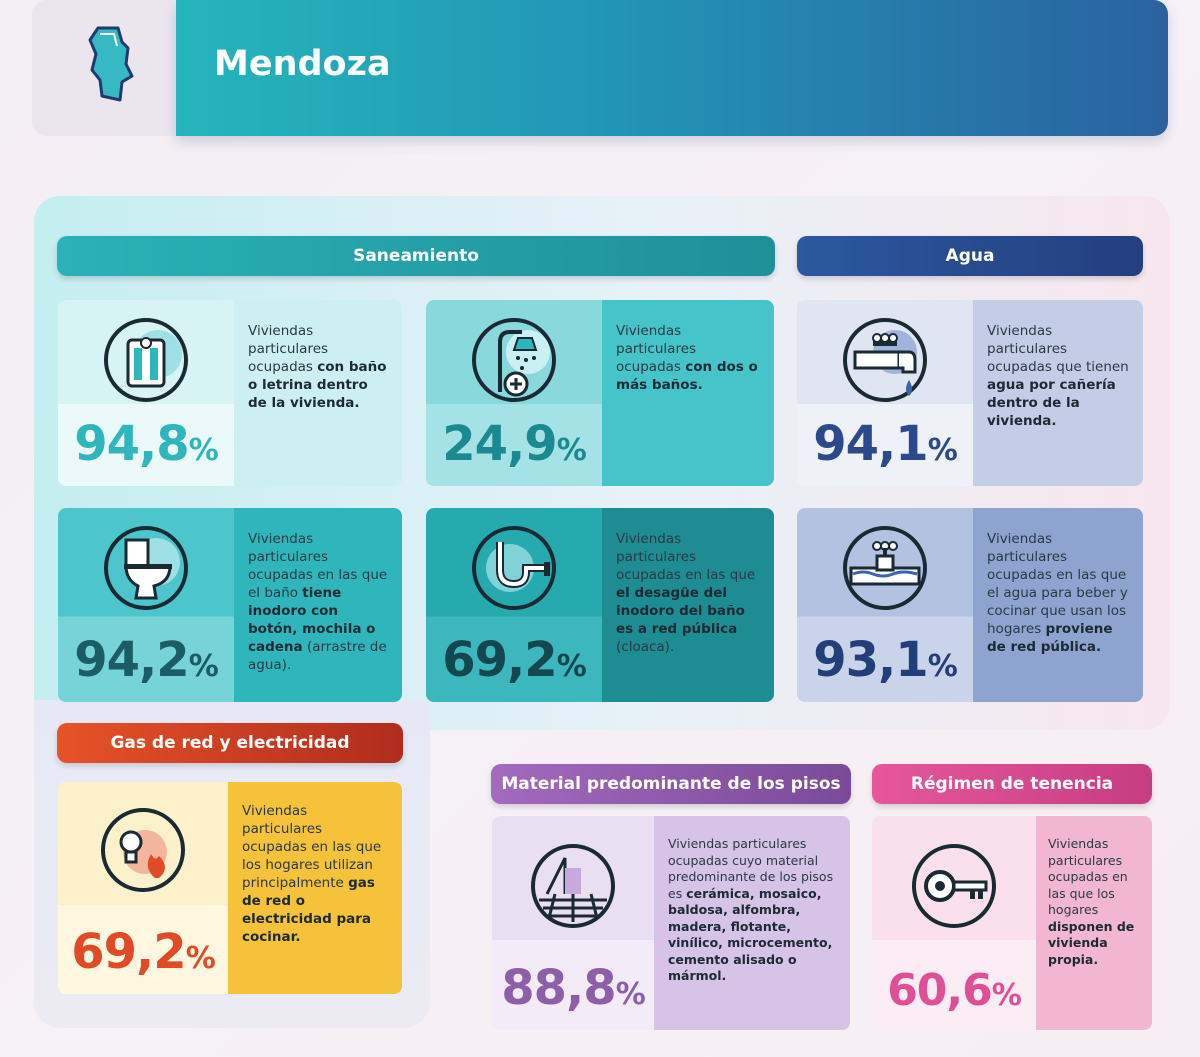  Describe the element at coordinates (514, 360) in the screenshot. I see `shower-plus-icon` at that location.